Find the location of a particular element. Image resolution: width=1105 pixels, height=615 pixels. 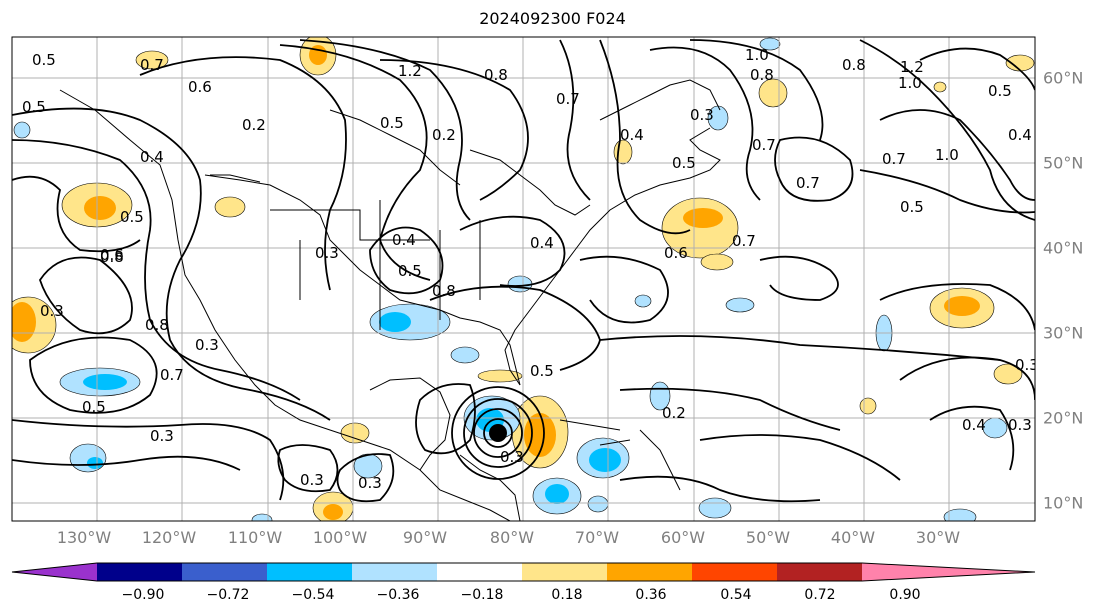

colorbar-high-extend is located at coordinates (948, 572).